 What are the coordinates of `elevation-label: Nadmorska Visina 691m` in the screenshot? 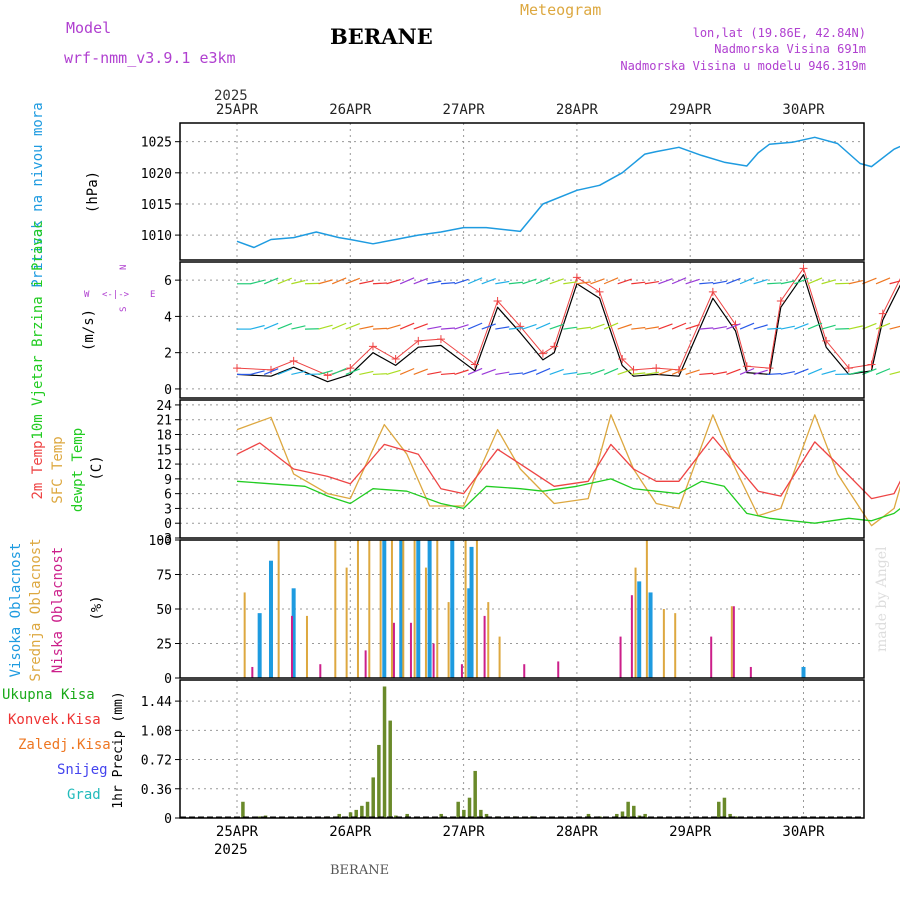 It's located at (790, 49).